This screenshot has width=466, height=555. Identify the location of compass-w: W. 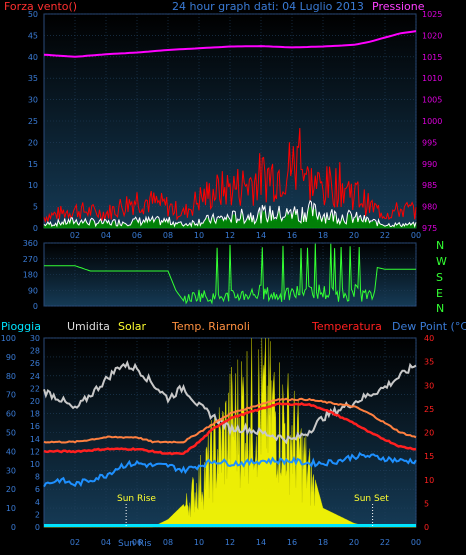
(441, 261).